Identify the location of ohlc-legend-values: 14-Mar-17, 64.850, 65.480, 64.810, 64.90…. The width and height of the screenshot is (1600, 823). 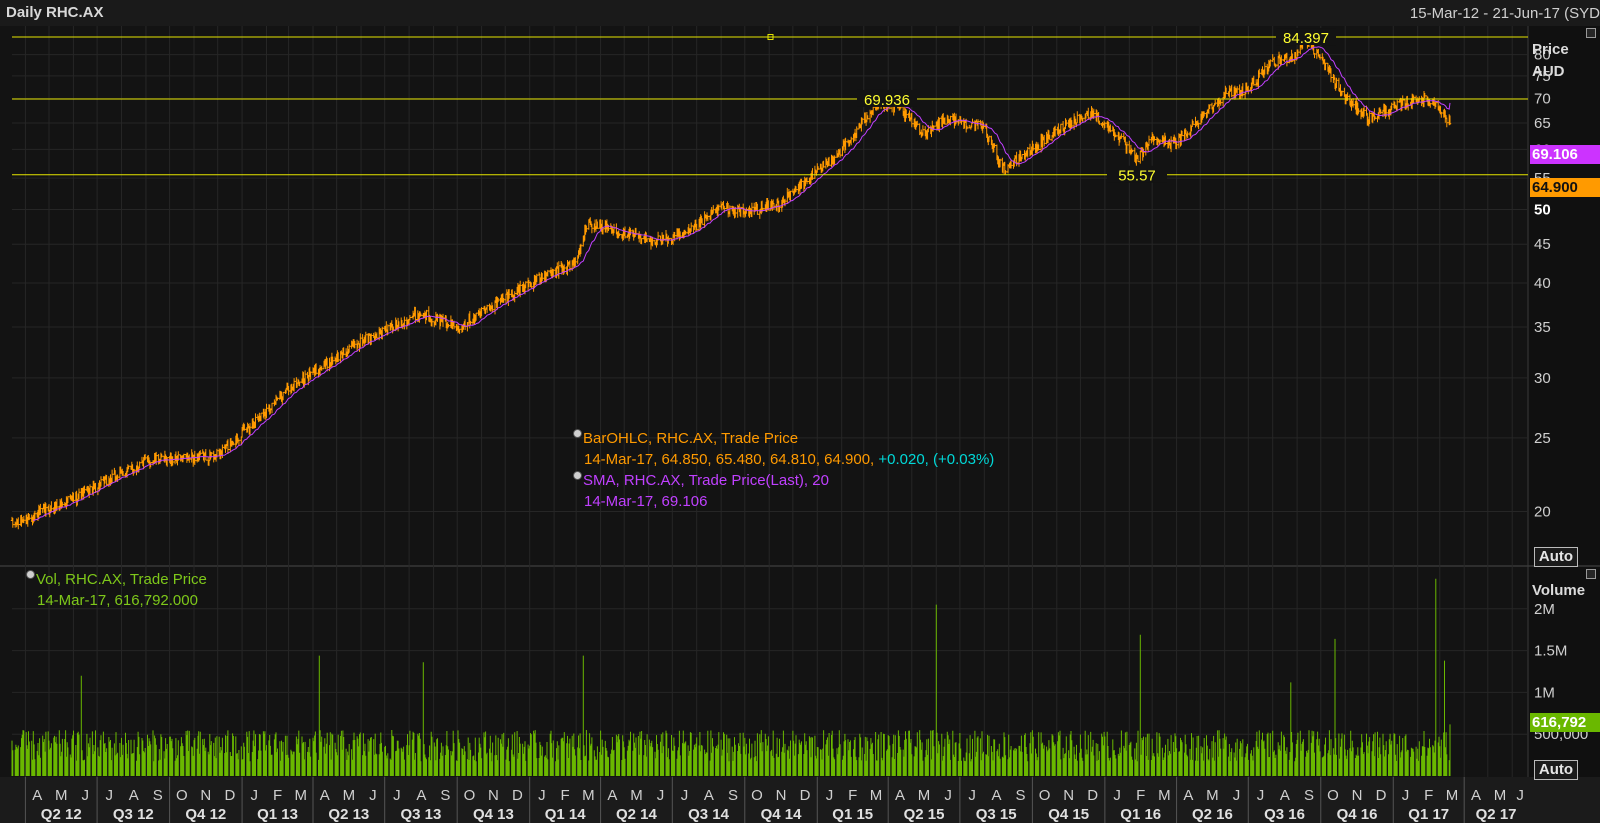
(729, 459).